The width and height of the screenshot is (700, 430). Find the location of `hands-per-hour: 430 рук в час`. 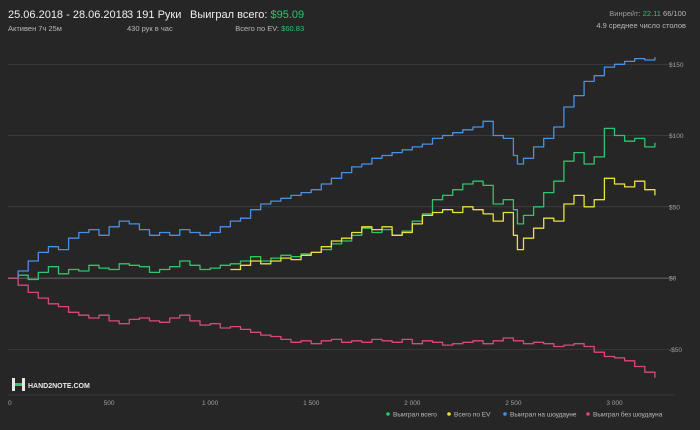

hands-per-hour: 430 рук в час is located at coordinates (150, 28).